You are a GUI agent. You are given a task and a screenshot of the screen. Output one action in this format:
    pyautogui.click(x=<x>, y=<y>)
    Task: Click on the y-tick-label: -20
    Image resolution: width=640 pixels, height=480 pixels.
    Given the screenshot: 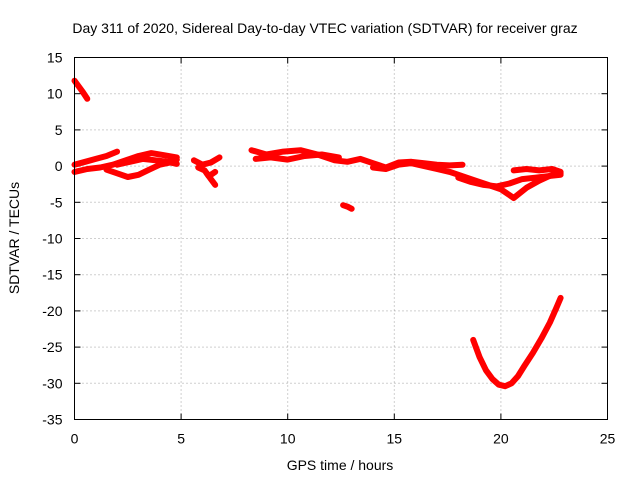 What is the action you would take?
    pyautogui.click(x=52, y=311)
    